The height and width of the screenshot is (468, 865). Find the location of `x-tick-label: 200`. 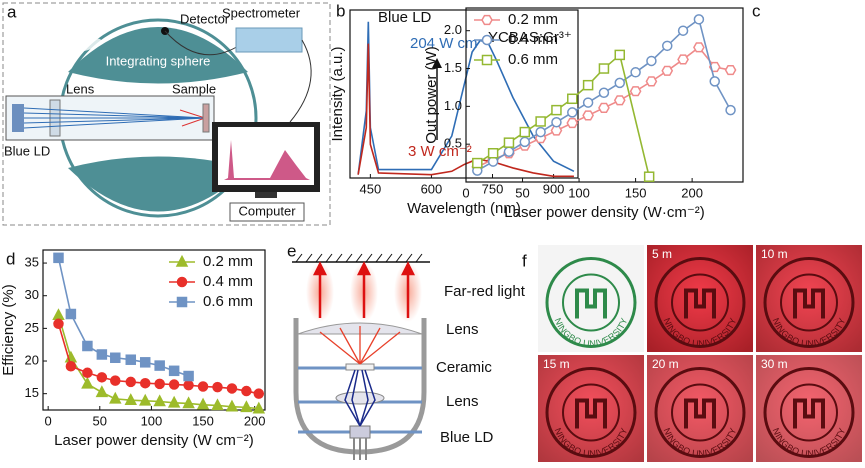

x-tick-label: 200 is located at coordinates (692, 192).